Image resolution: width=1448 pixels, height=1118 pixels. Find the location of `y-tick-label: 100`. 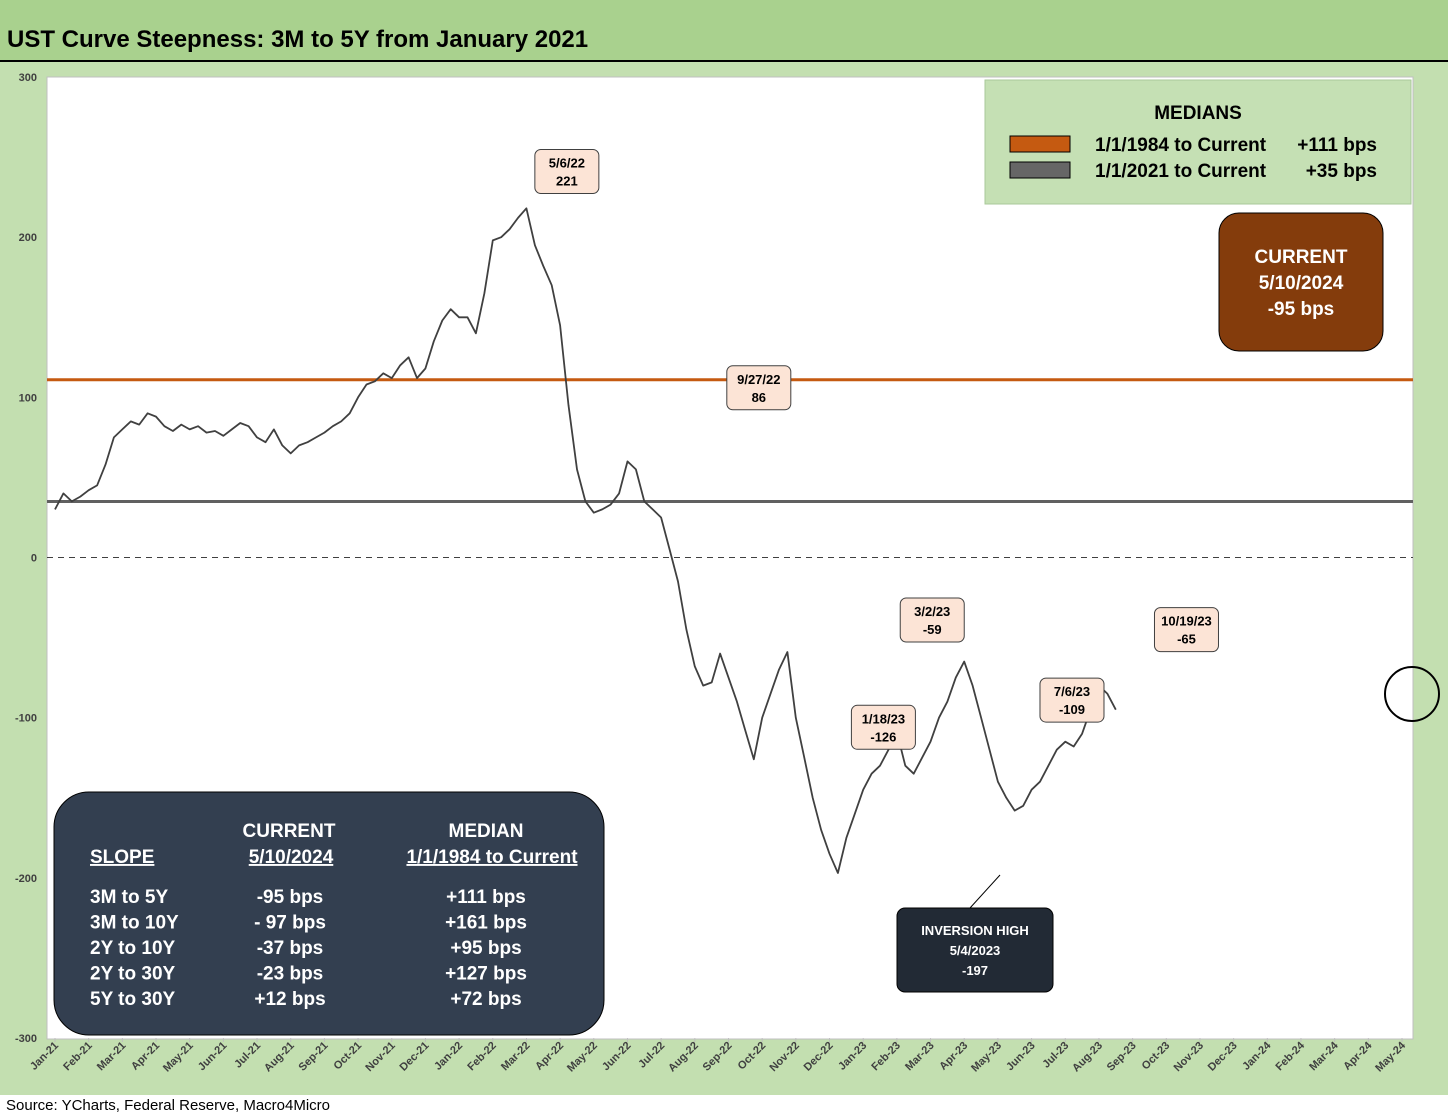

y-tick-label: 100 is located at coordinates (28, 398).